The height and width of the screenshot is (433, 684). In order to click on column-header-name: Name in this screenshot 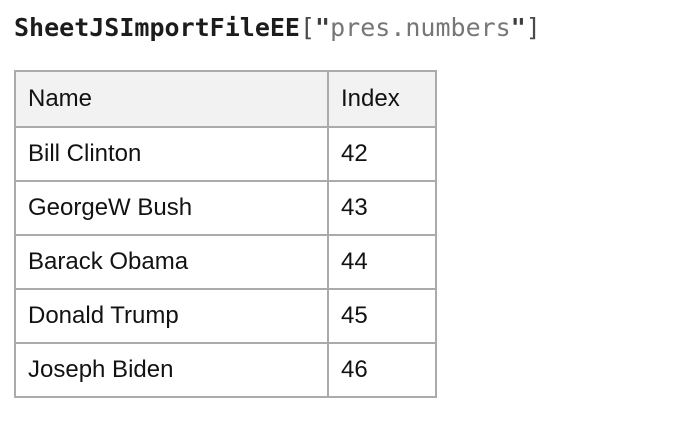, I will do `click(171, 99)`.